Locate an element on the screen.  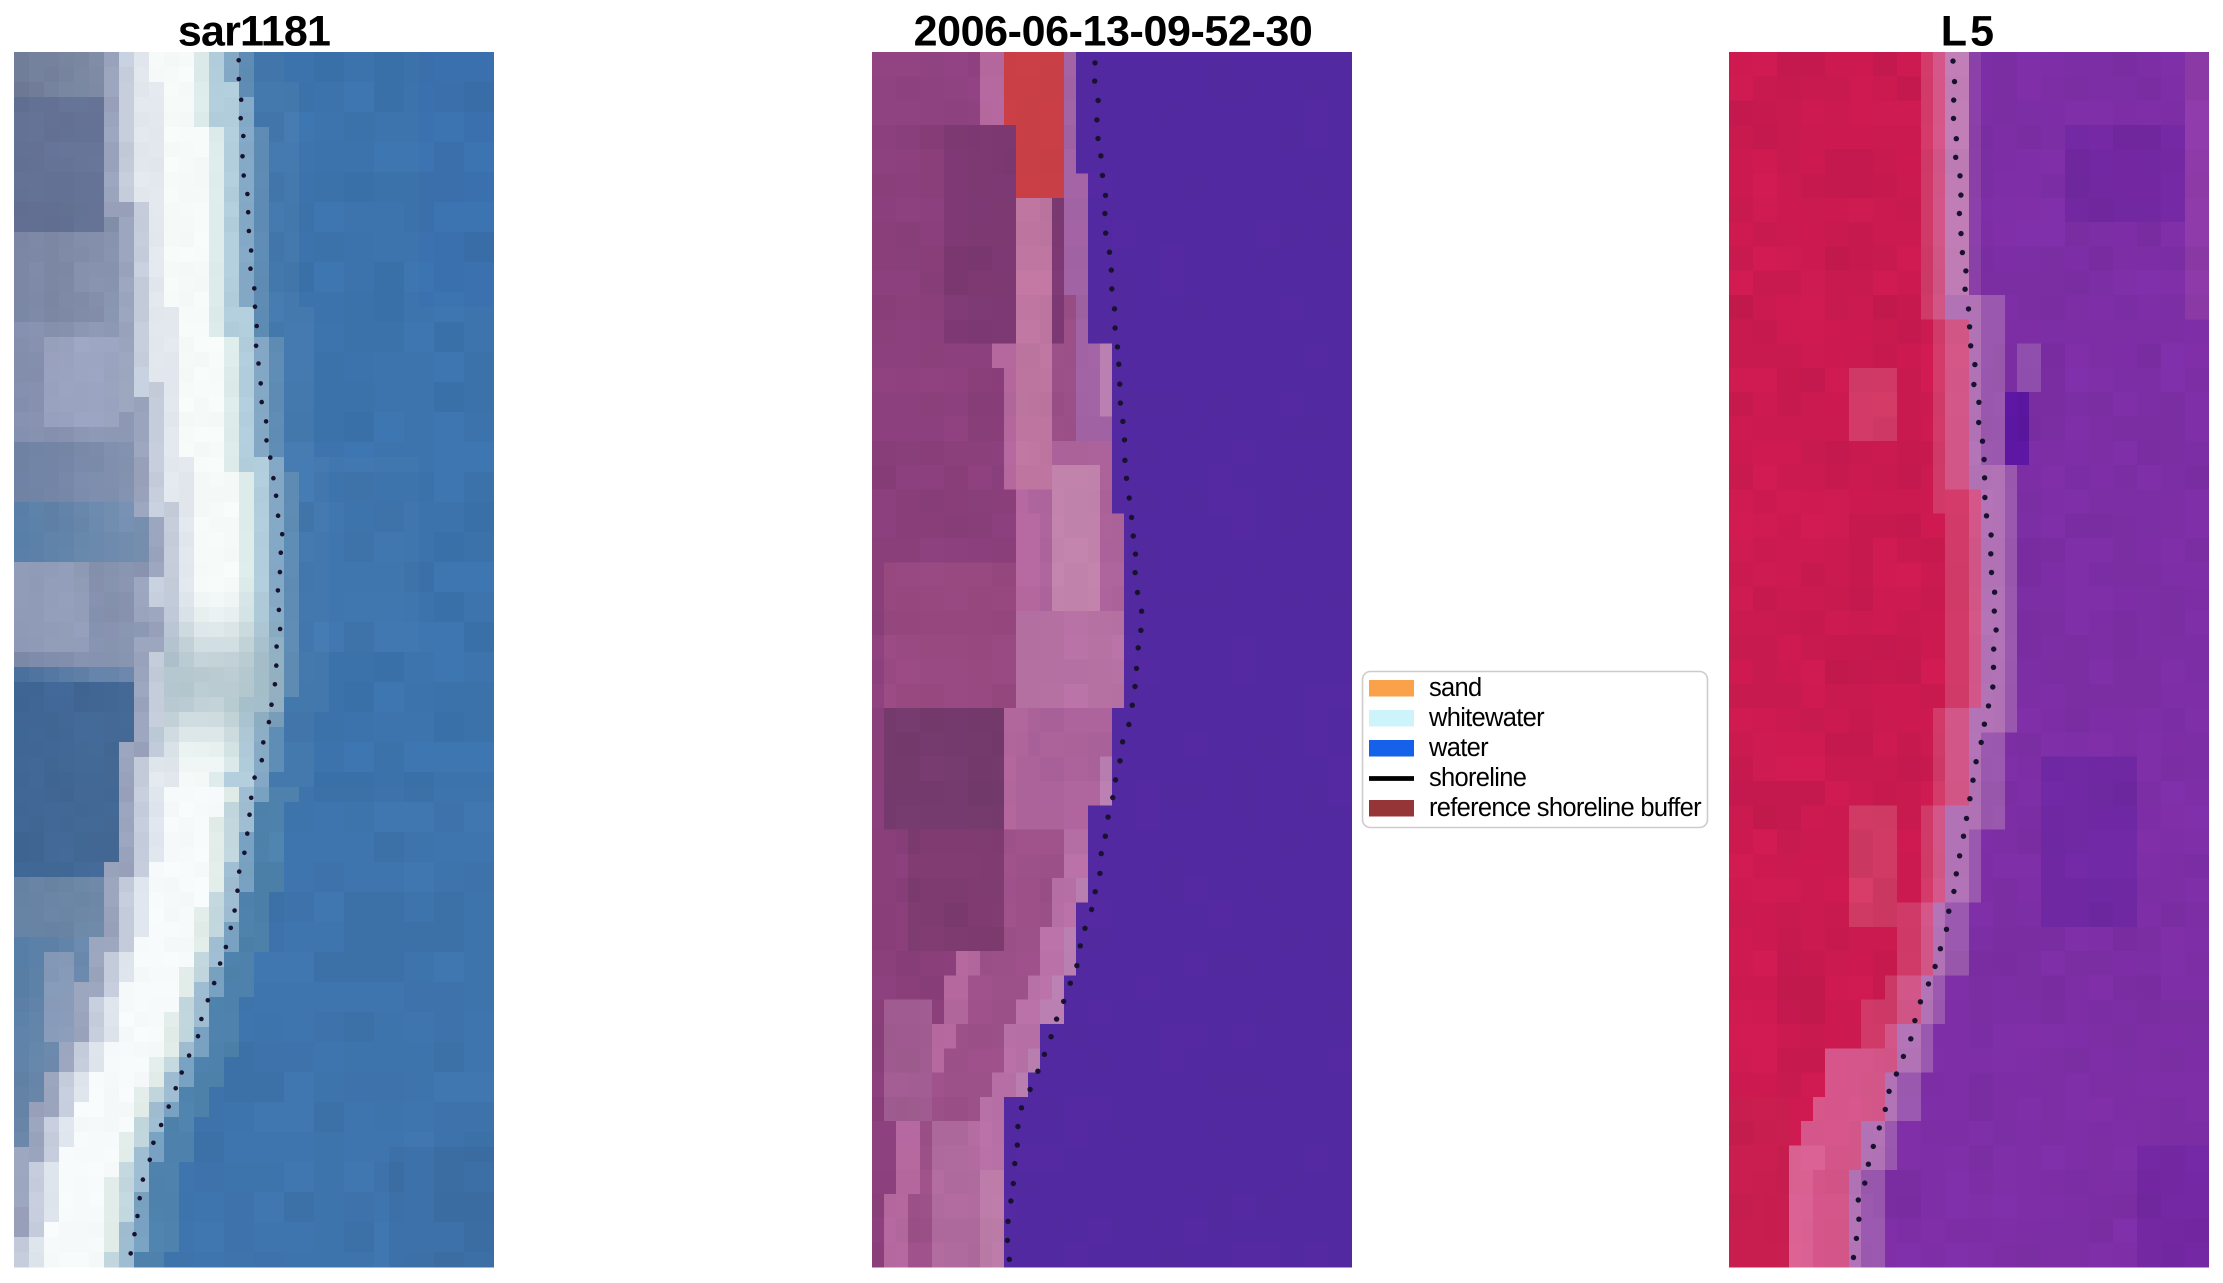
svg-text: whitewater is located at coordinates (1486, 718).